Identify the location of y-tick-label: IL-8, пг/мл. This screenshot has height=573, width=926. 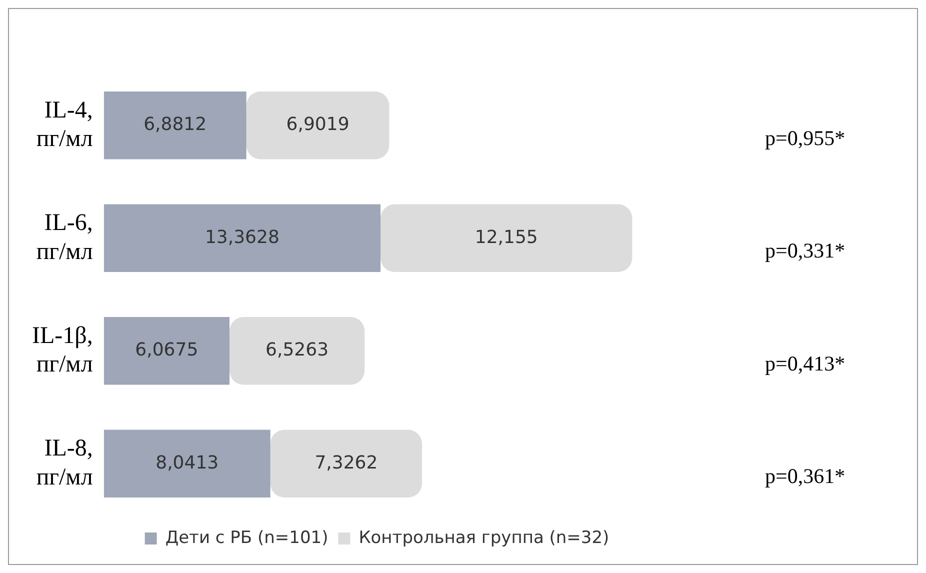
(64, 463).